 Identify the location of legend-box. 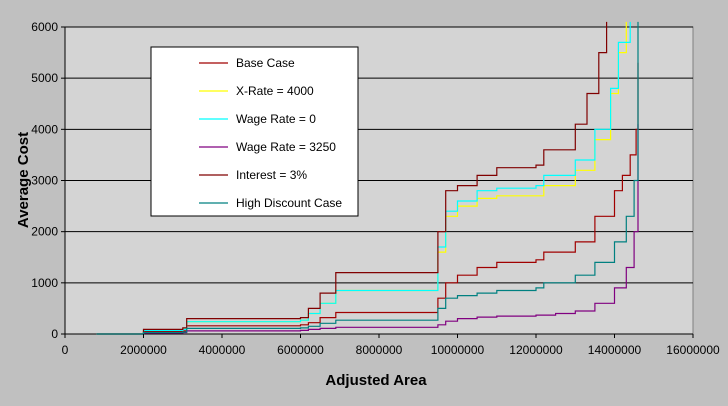
(254, 131).